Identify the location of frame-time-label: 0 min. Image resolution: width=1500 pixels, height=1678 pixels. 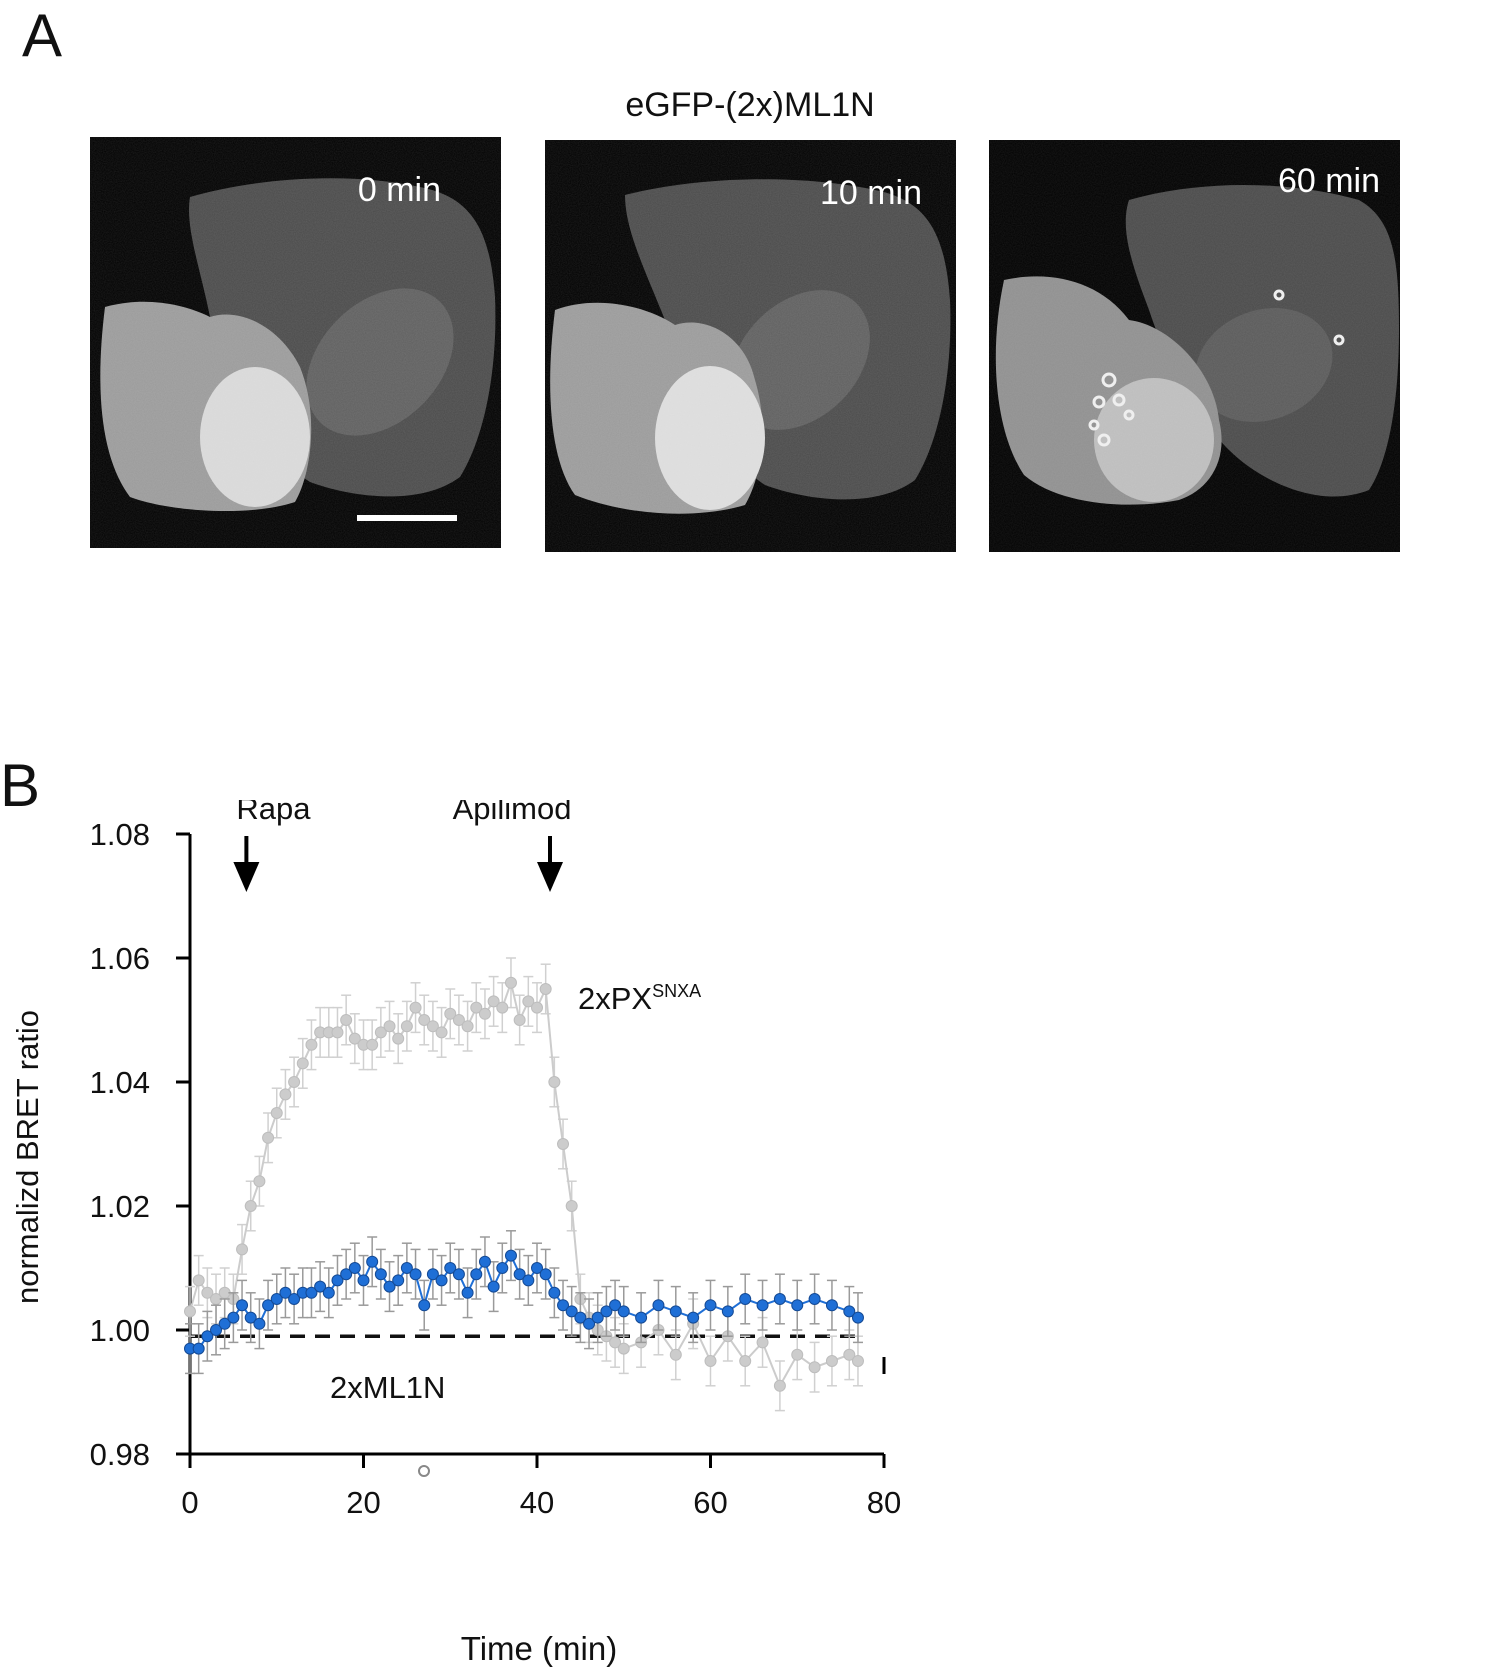
(399, 190).